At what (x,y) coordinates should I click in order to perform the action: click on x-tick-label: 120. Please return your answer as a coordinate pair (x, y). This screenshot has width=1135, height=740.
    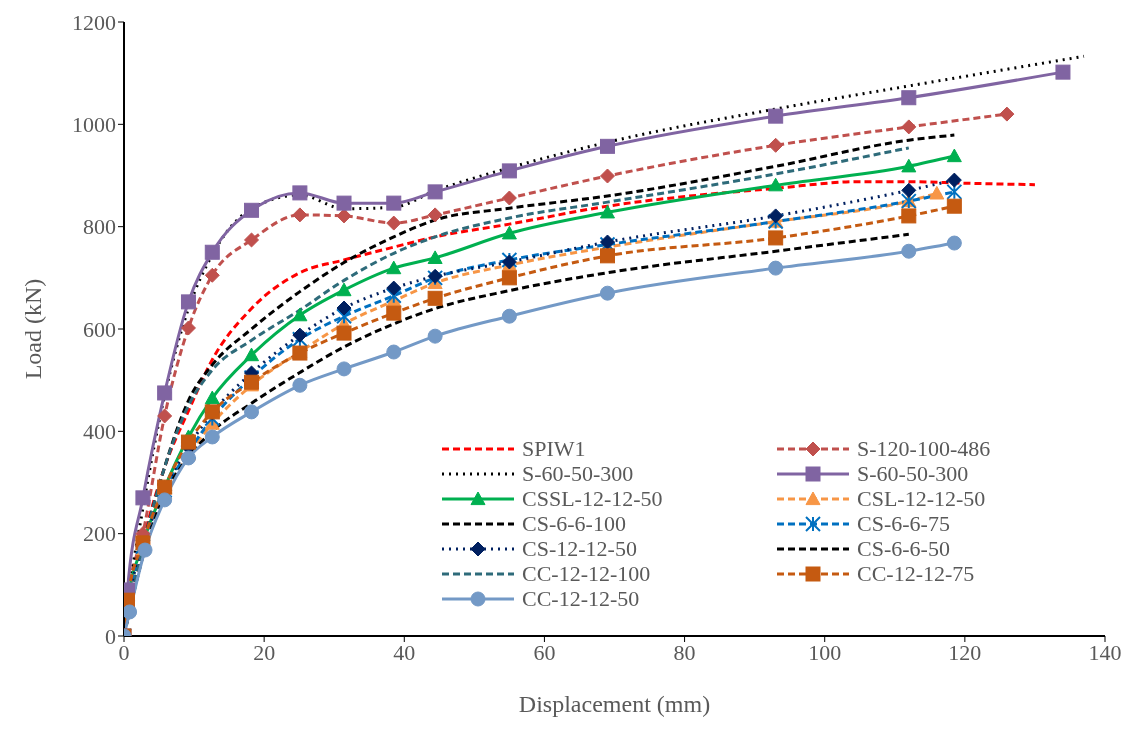
    Looking at the image, I should click on (965, 652).